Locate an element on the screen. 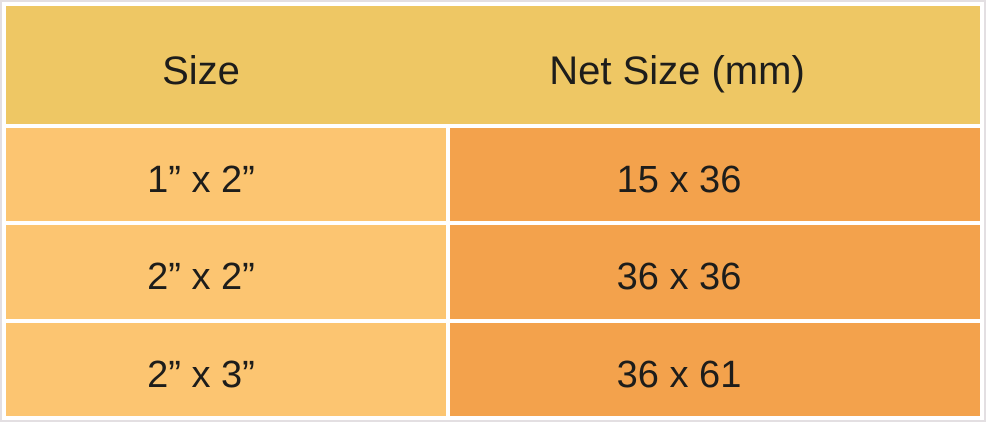  cell-size-row2: 2” x 2” is located at coordinates (226, 272).